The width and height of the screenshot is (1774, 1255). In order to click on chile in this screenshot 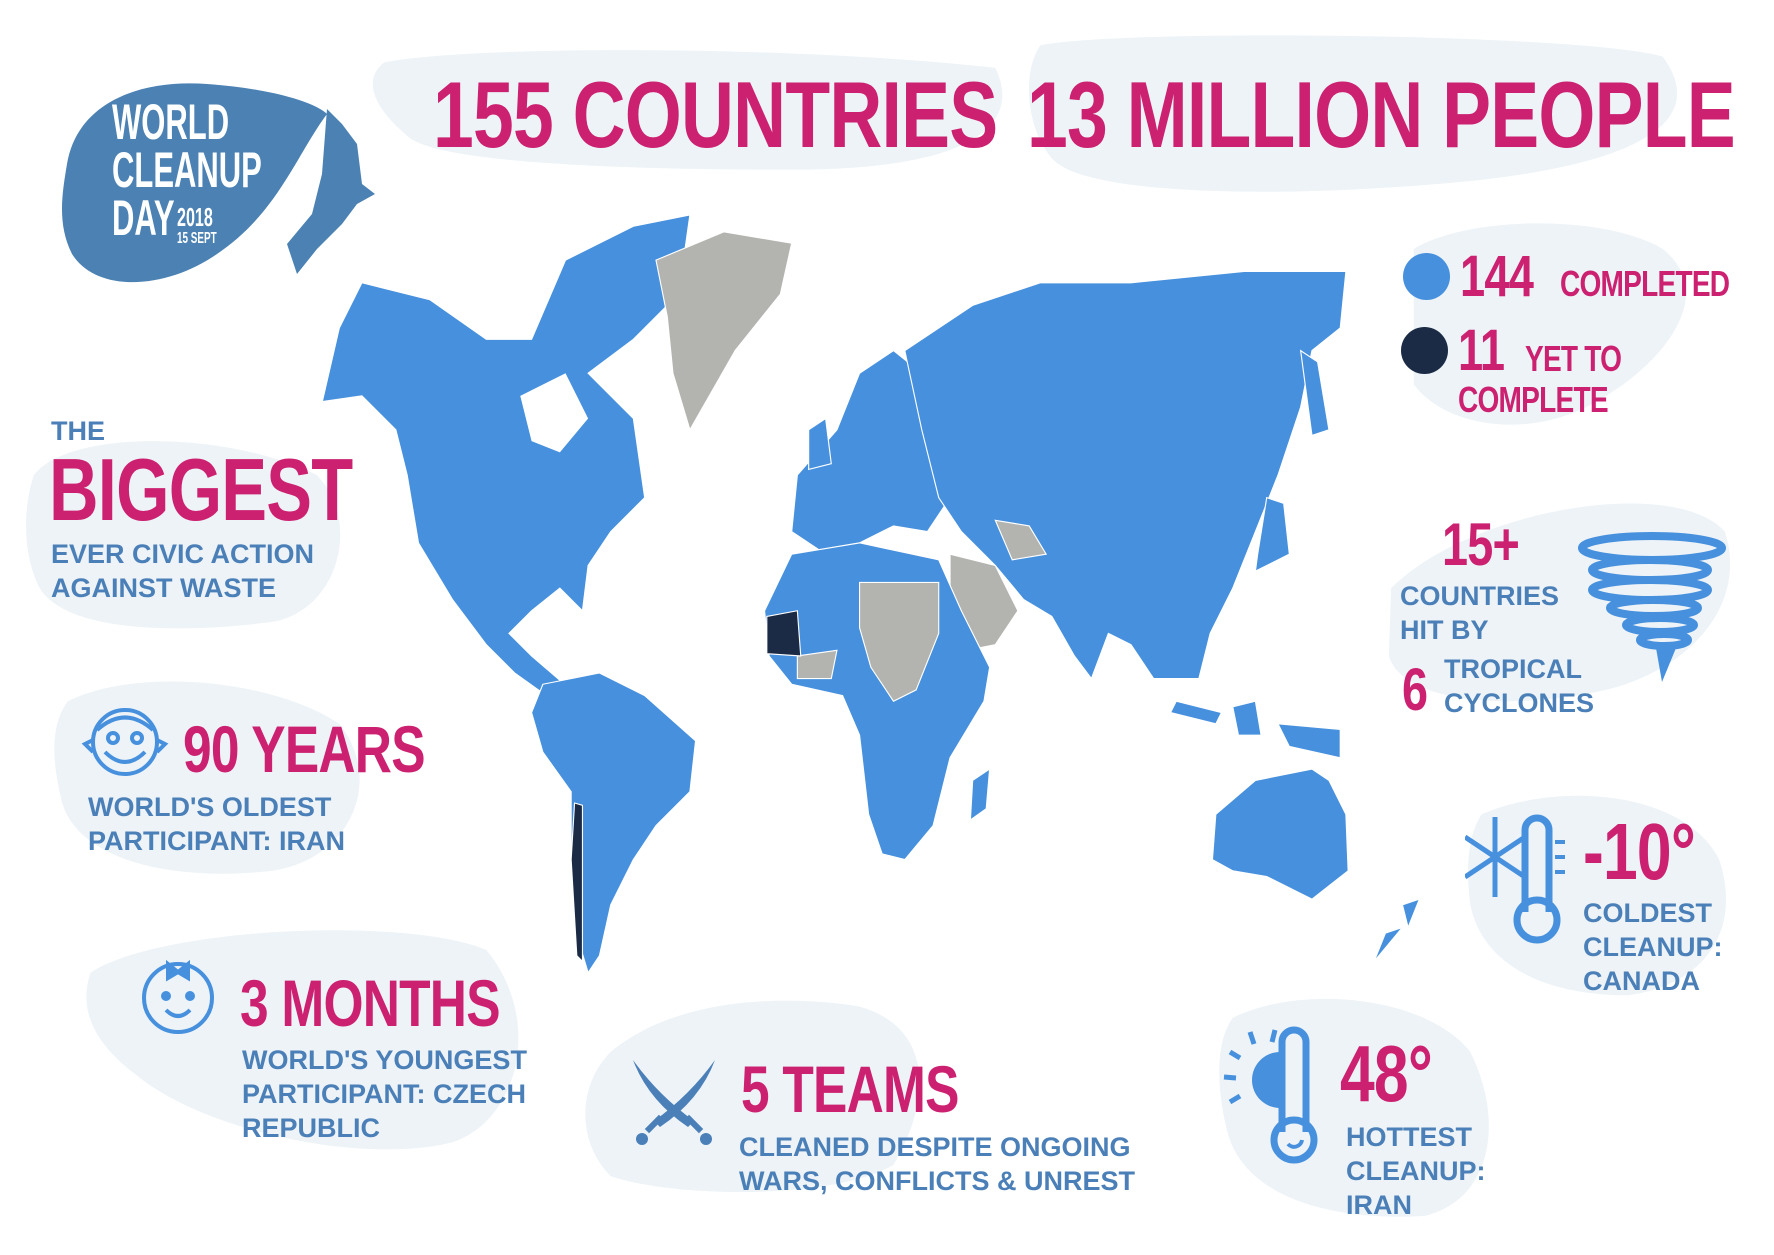, I will do `click(577, 882)`.